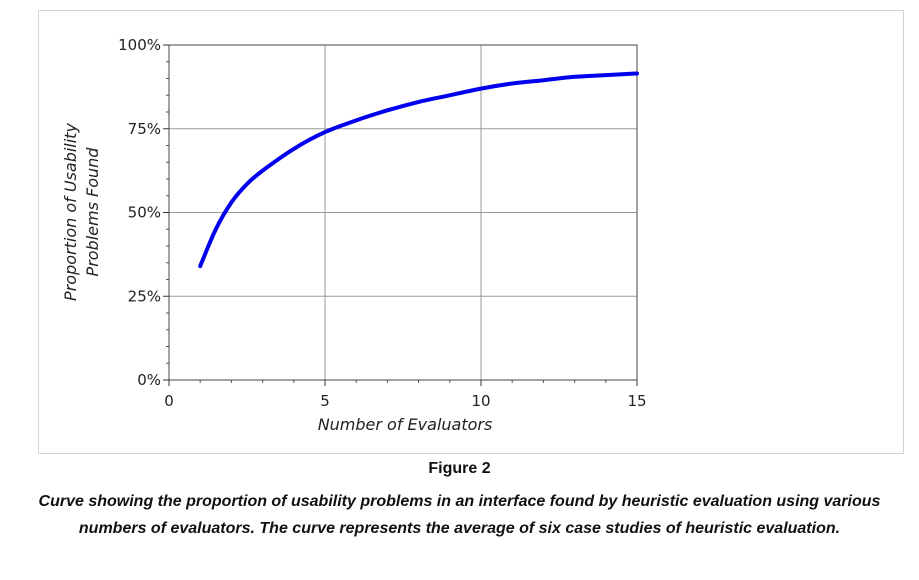 This screenshot has width=919, height=580. Describe the element at coordinates (70, 212) in the screenshot. I see `y-axis-title-line-1: Proportion of Usability` at that location.